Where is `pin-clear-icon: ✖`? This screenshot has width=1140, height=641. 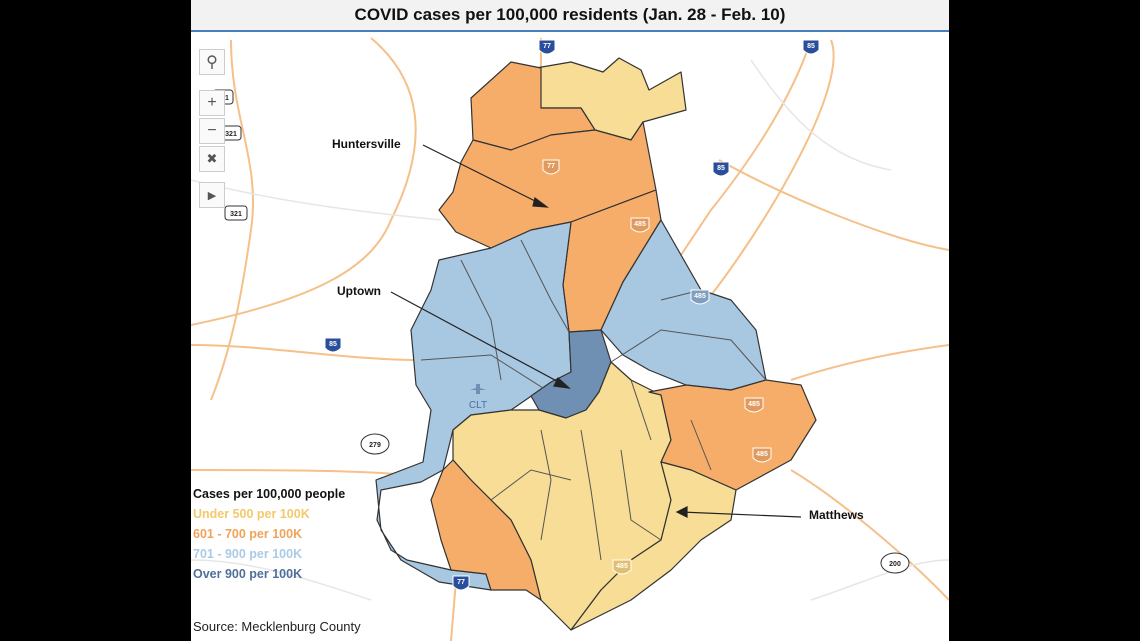 pin-clear-icon: ✖ is located at coordinates (212, 158).